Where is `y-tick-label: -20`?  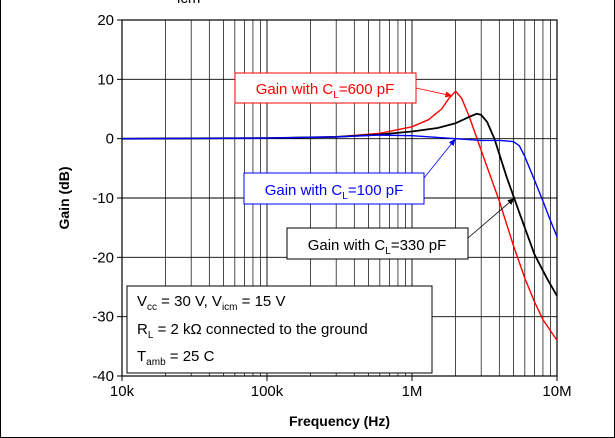
y-tick-label: -20 is located at coordinates (103, 257).